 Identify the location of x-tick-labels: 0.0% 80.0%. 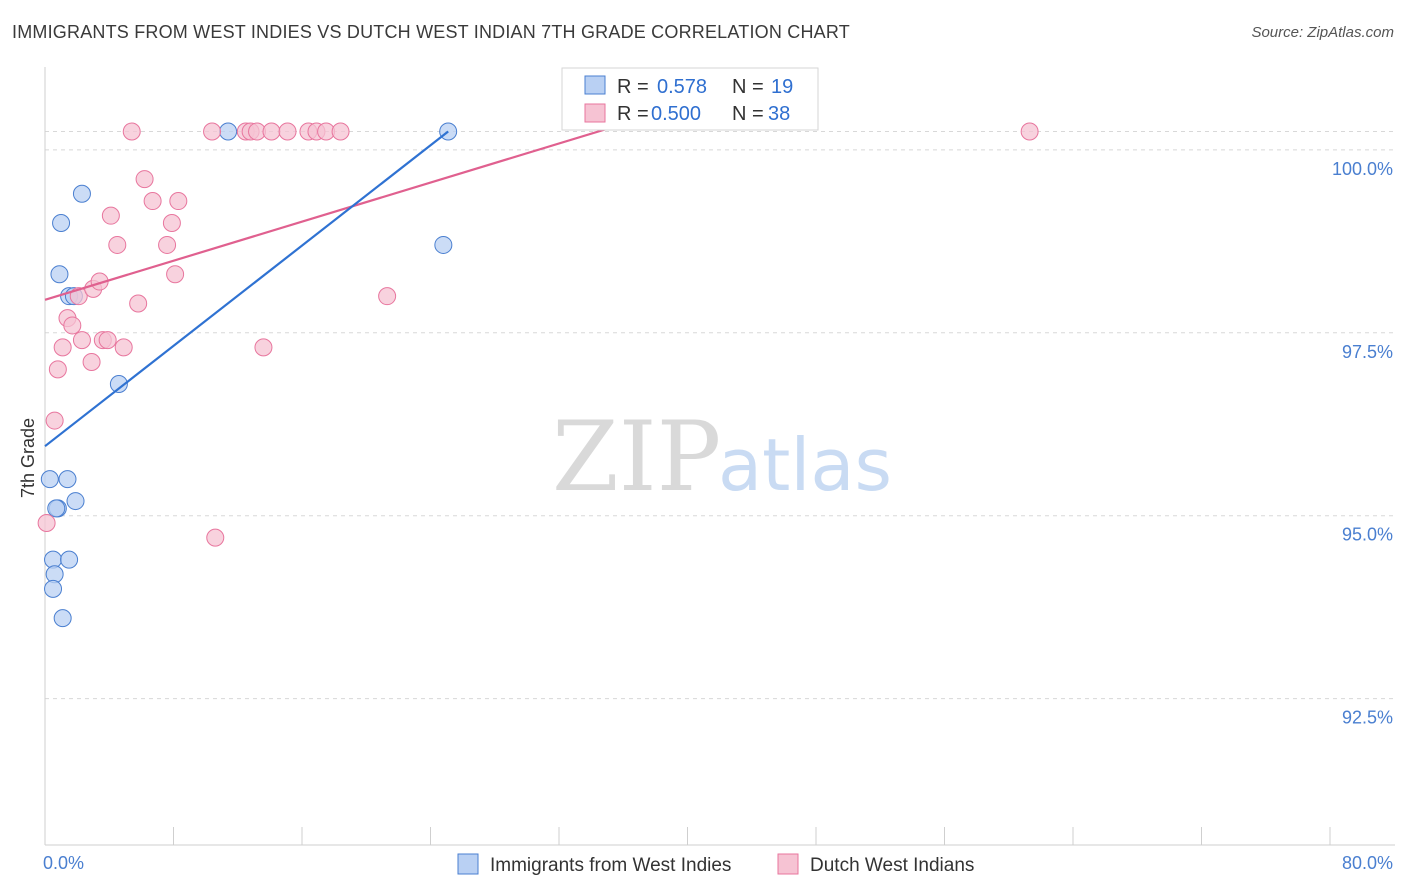
(718, 863).